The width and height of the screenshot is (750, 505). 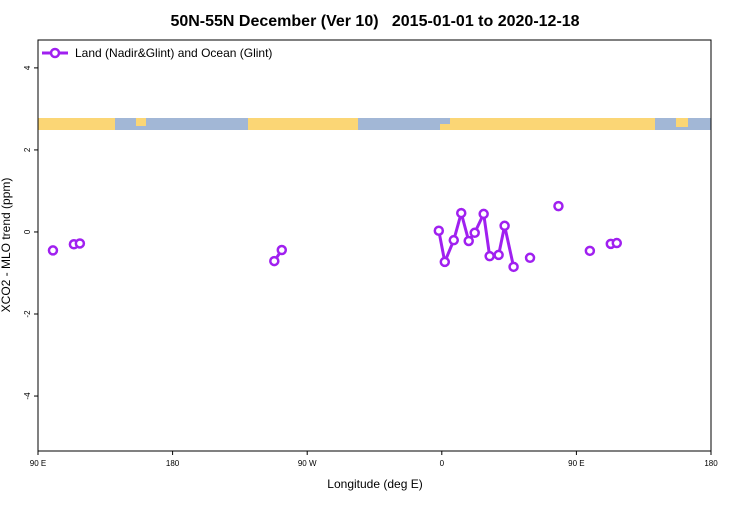 What do you see at coordinates (27, 396) in the screenshot?
I see `y-tick-label: -4` at bounding box center [27, 396].